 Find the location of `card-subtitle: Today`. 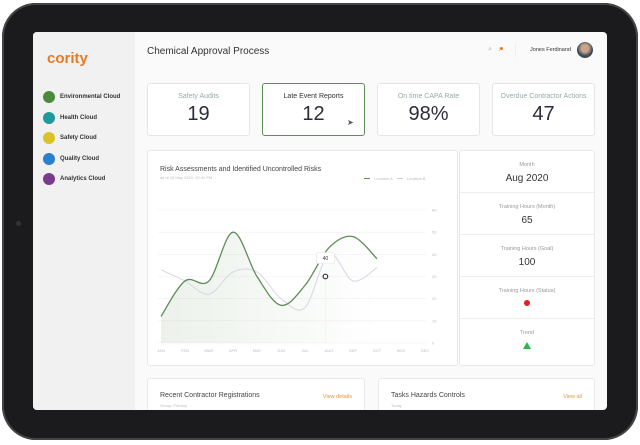

card-subtitle: Today is located at coordinates (396, 405).